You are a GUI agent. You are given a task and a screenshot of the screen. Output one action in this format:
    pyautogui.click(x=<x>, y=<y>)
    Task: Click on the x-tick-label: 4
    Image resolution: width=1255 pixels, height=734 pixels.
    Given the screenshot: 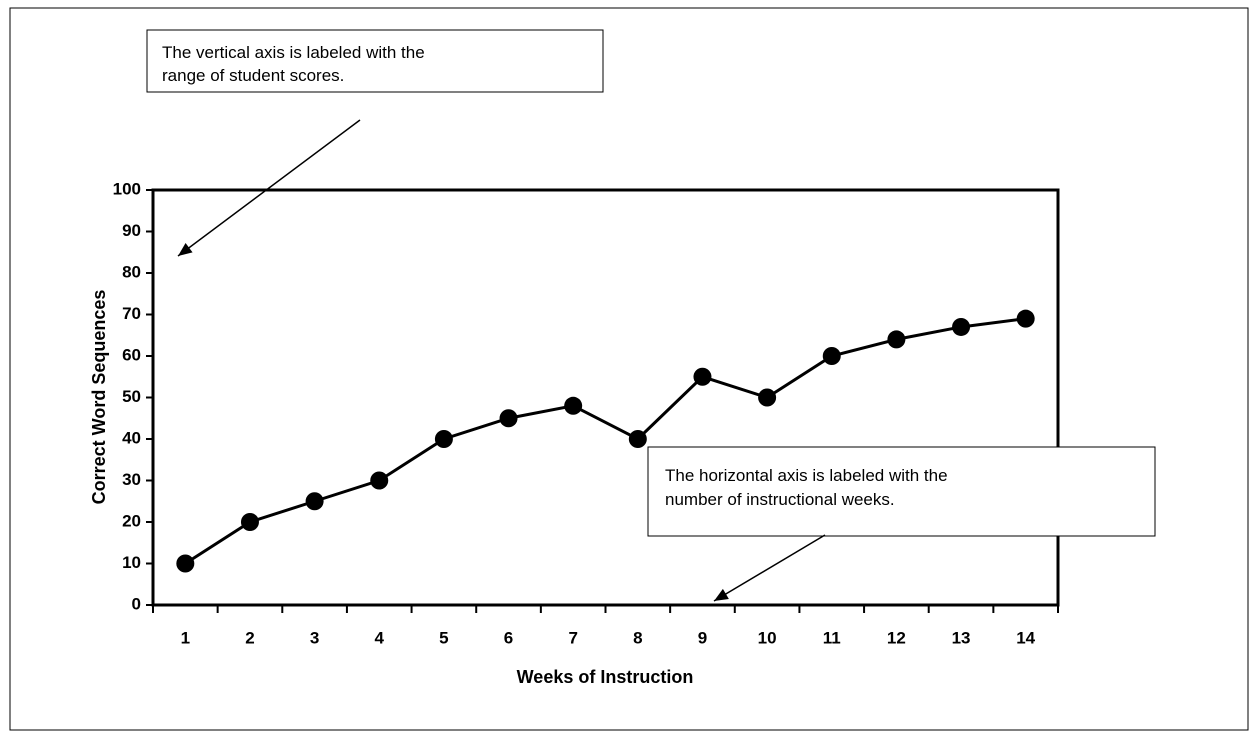 What is the action you would take?
    pyautogui.click(x=380, y=637)
    